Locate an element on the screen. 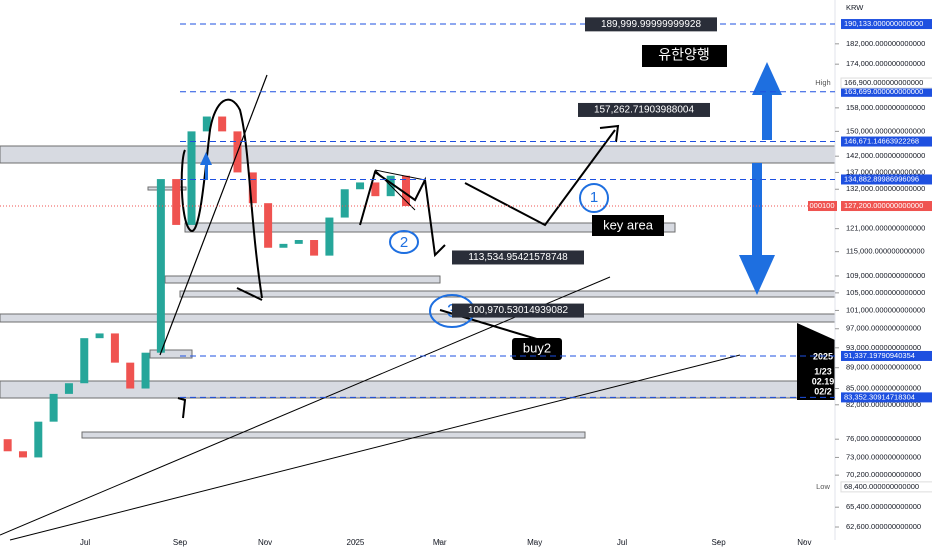  low-box is located at coordinates (886, 487).